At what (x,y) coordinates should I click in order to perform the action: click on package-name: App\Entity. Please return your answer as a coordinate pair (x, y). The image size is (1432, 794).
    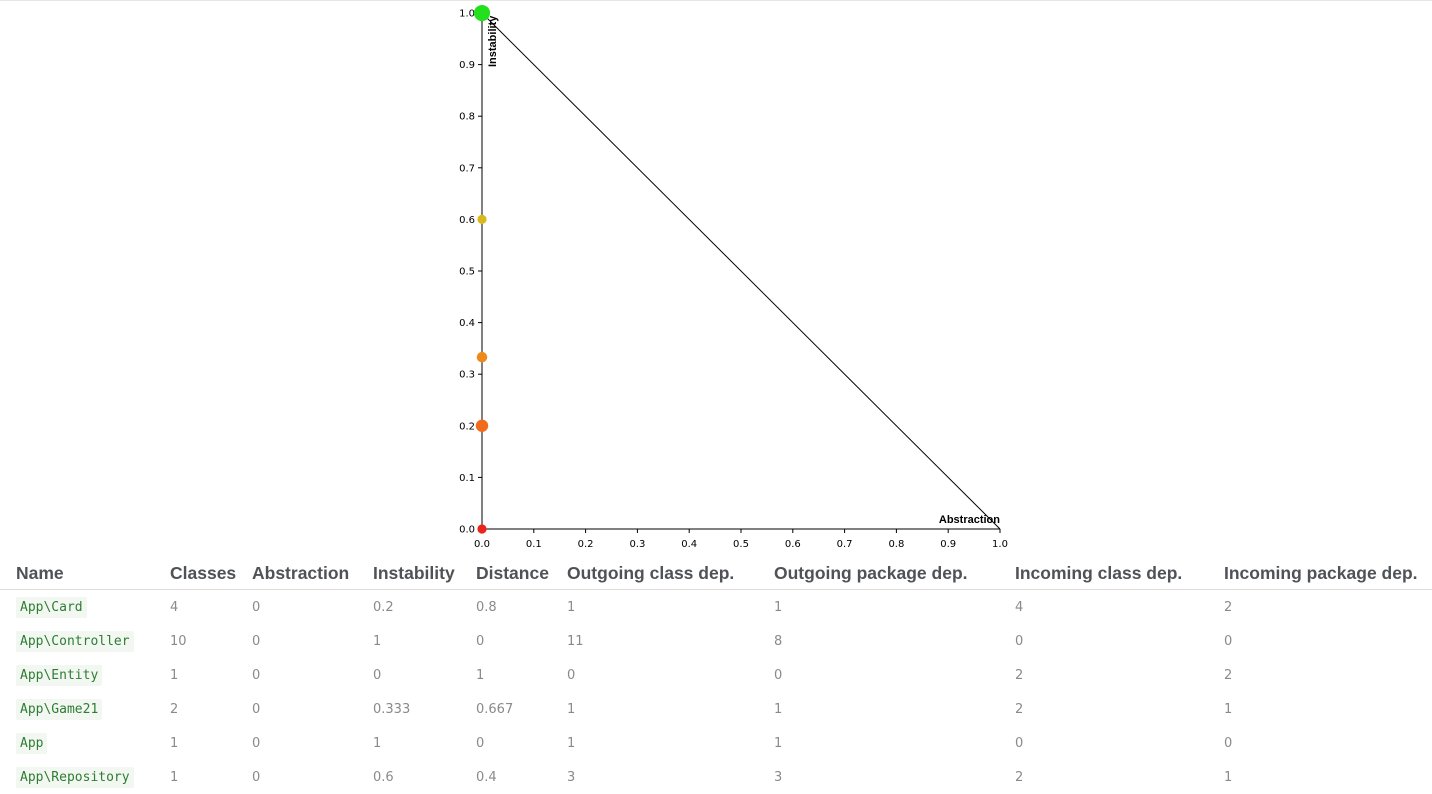
    Looking at the image, I should click on (59, 675).